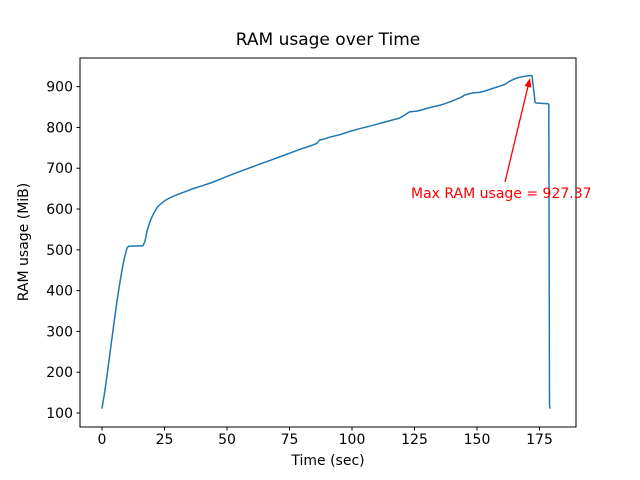 The width and height of the screenshot is (640, 480). Describe the element at coordinates (477, 440) in the screenshot. I see `x-tick-label: 150` at that location.